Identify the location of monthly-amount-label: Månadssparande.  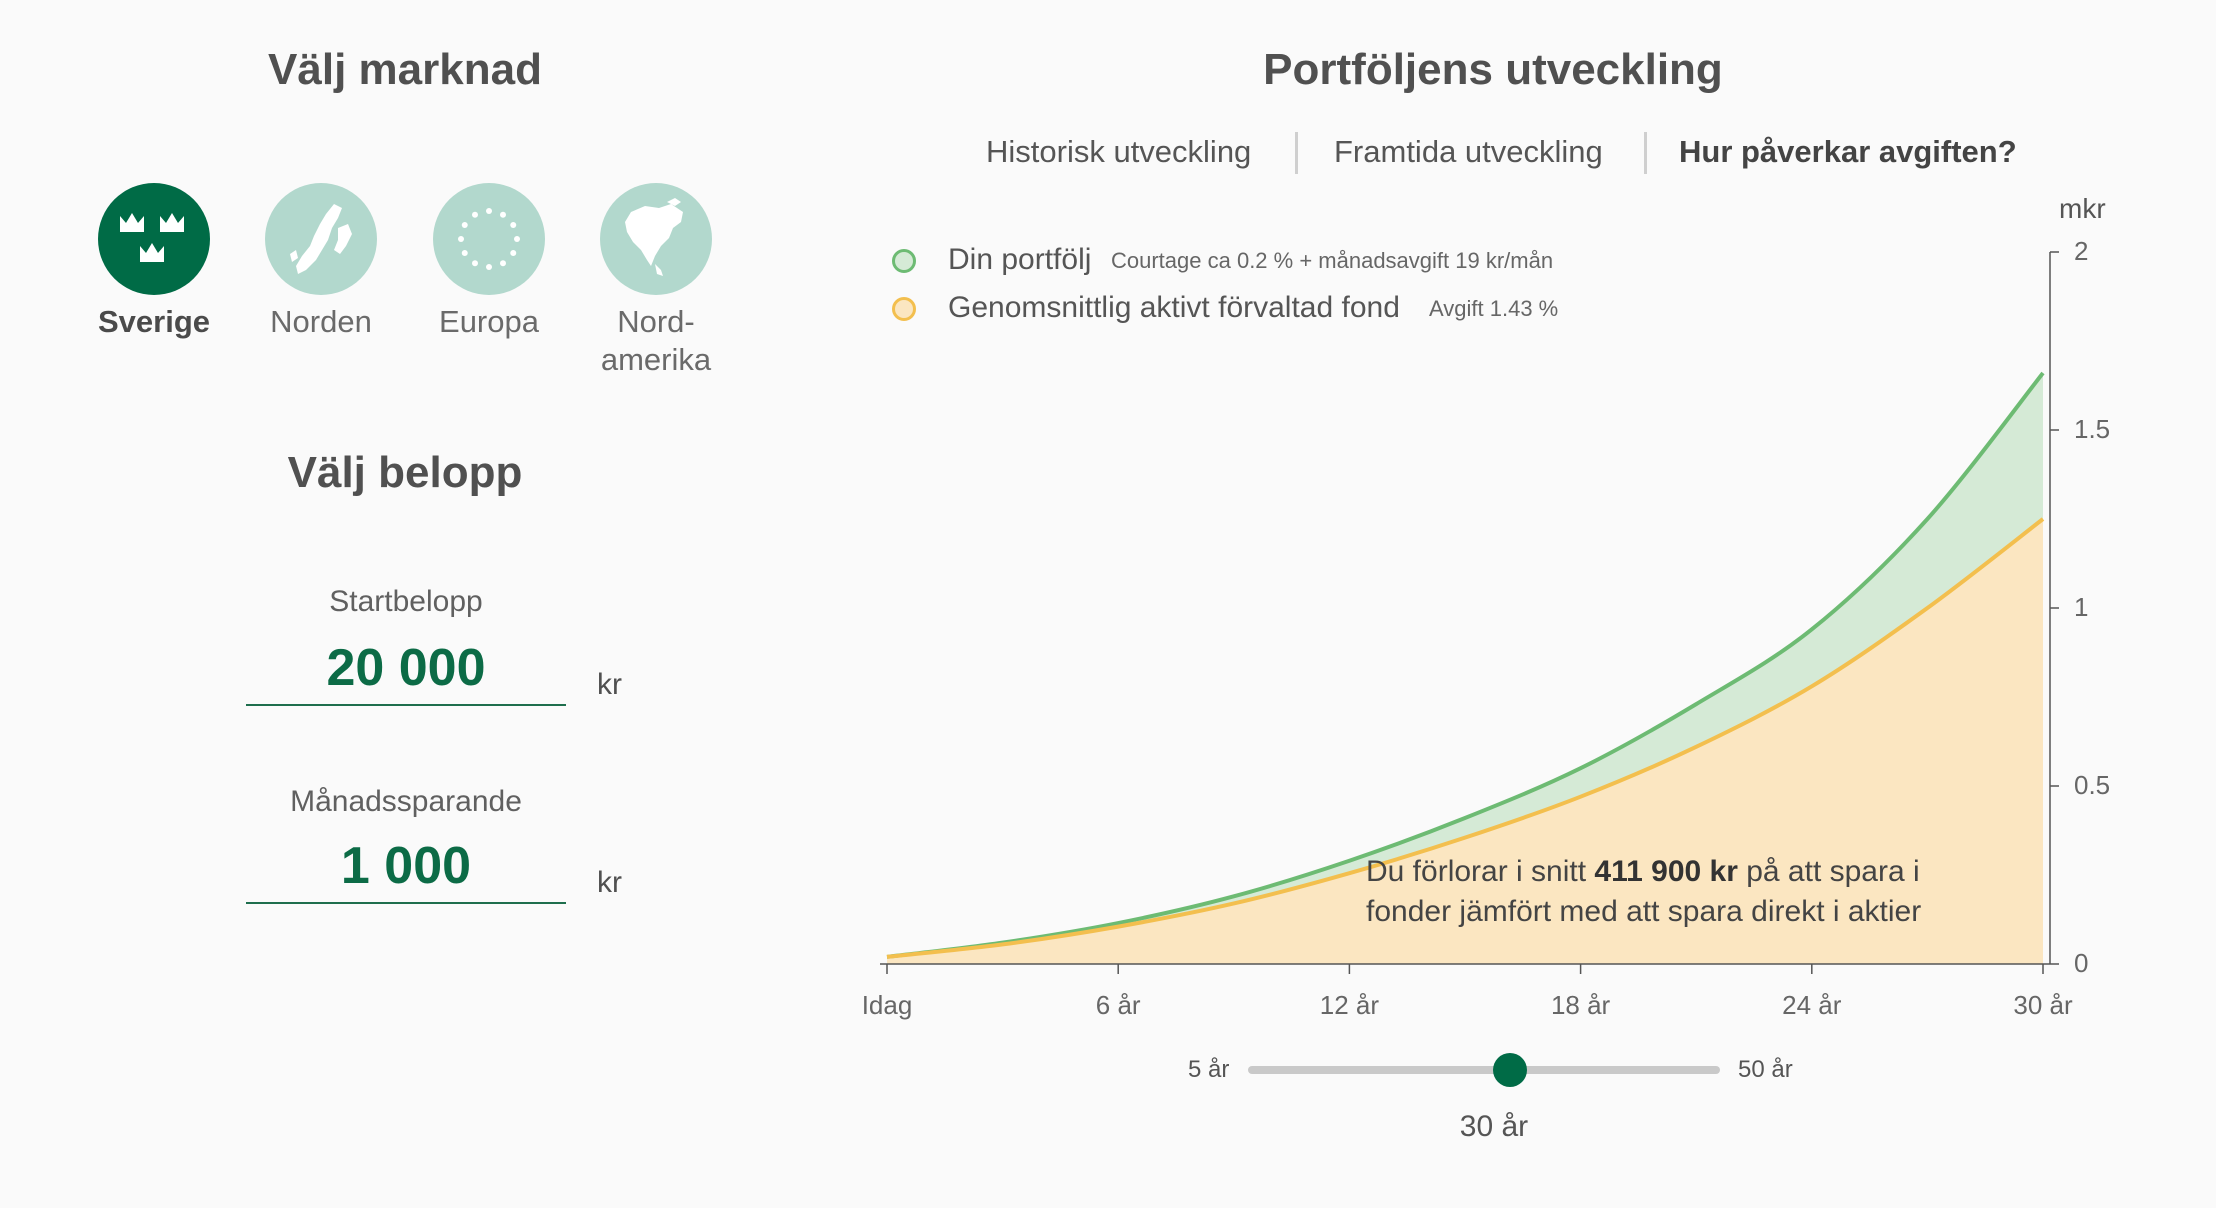
(406, 801).